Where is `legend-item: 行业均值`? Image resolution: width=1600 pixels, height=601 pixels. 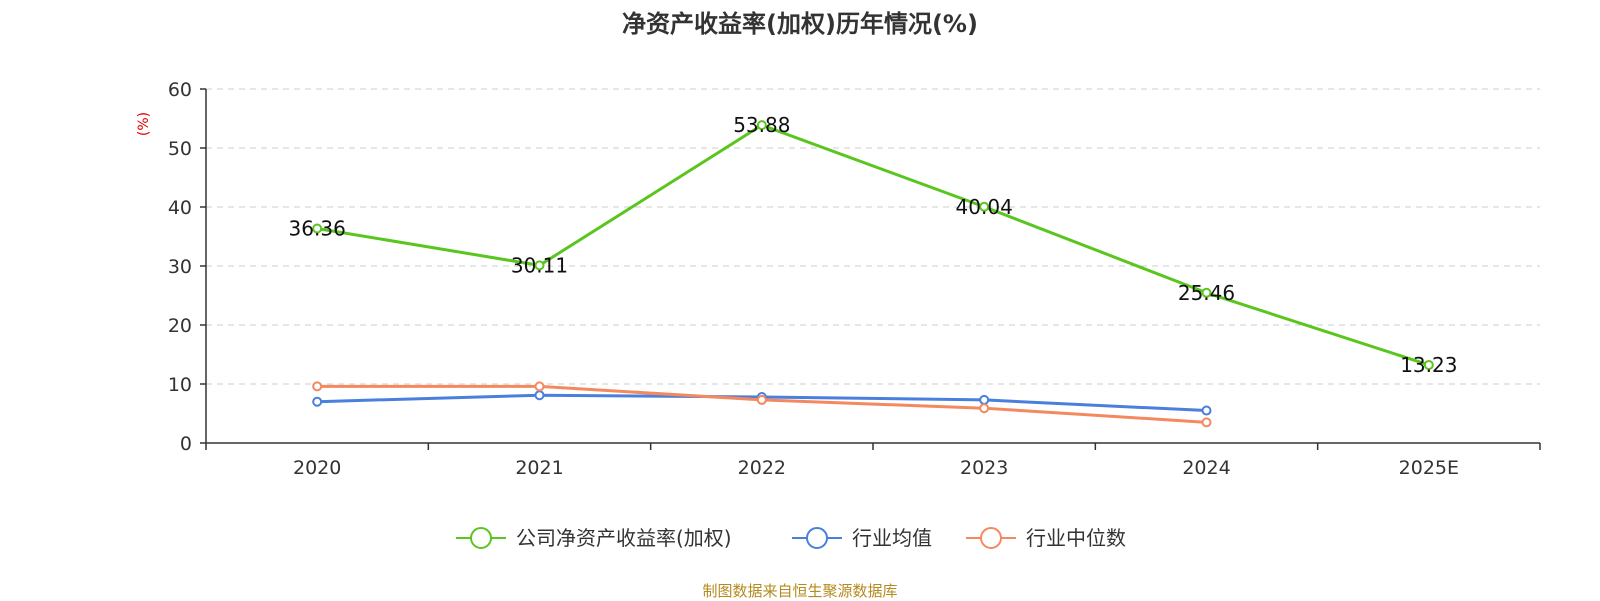 legend-item: 行业均值 is located at coordinates (862, 538).